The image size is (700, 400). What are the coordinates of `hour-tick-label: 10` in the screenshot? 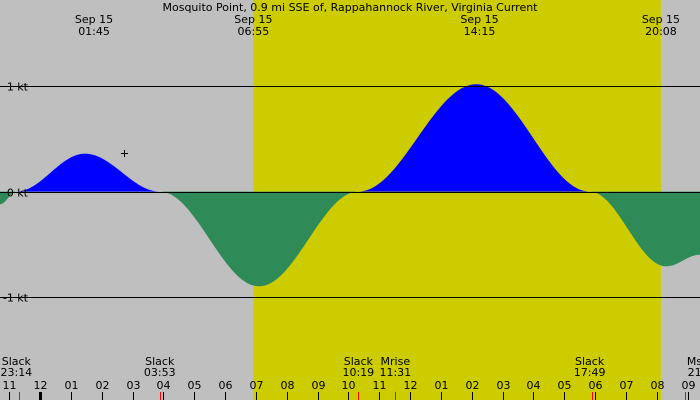 It's located at (349, 385).